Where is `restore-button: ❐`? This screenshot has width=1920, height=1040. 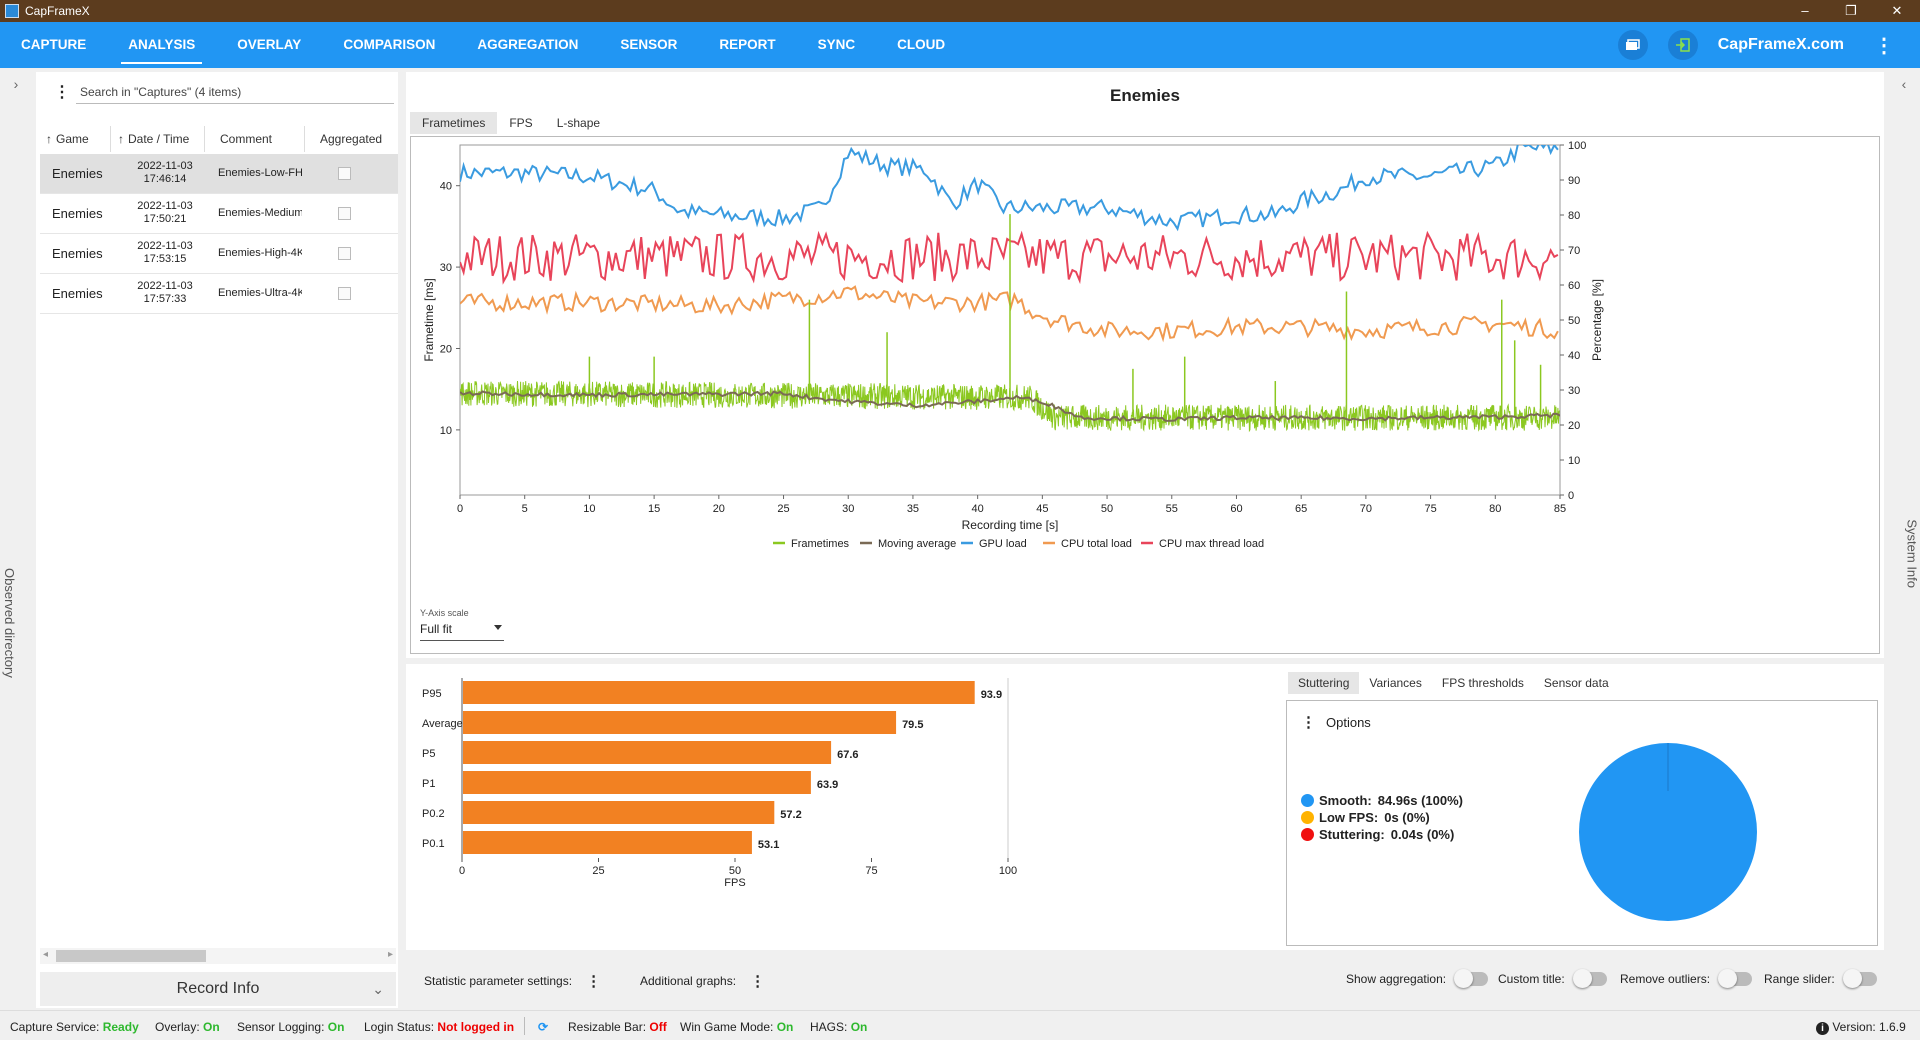 restore-button: ❐ is located at coordinates (1851, 10).